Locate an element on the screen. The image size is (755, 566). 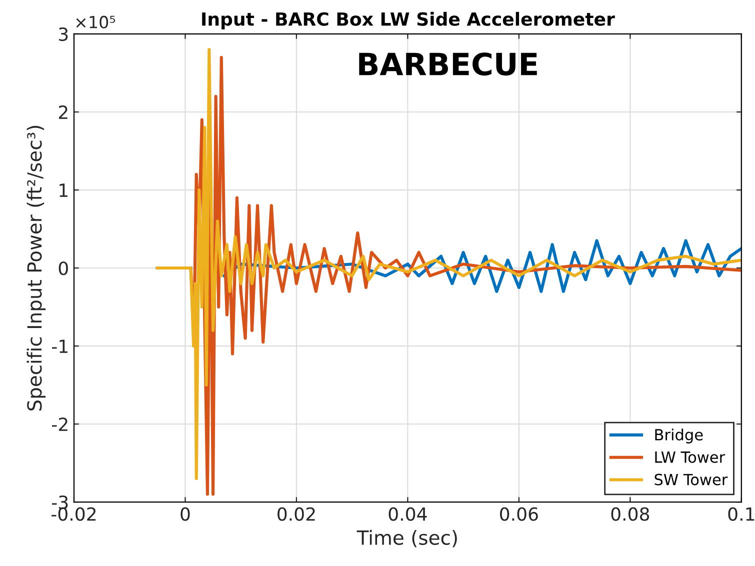
y-tick-label: 0 is located at coordinates (63, 268).